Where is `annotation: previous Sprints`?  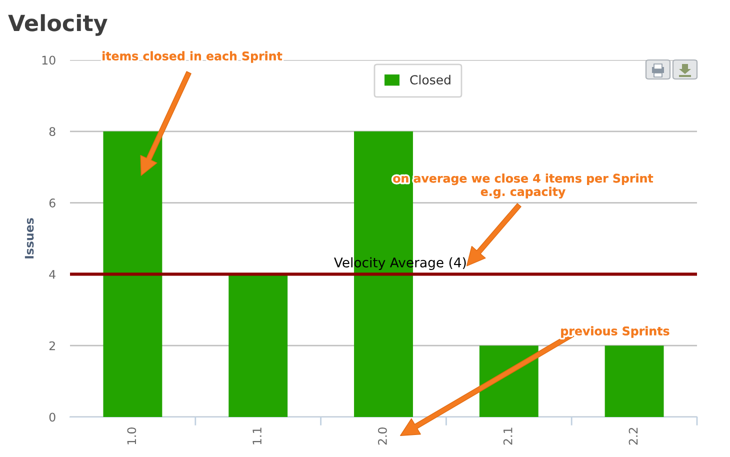
annotation: previous Sprints is located at coordinates (615, 332).